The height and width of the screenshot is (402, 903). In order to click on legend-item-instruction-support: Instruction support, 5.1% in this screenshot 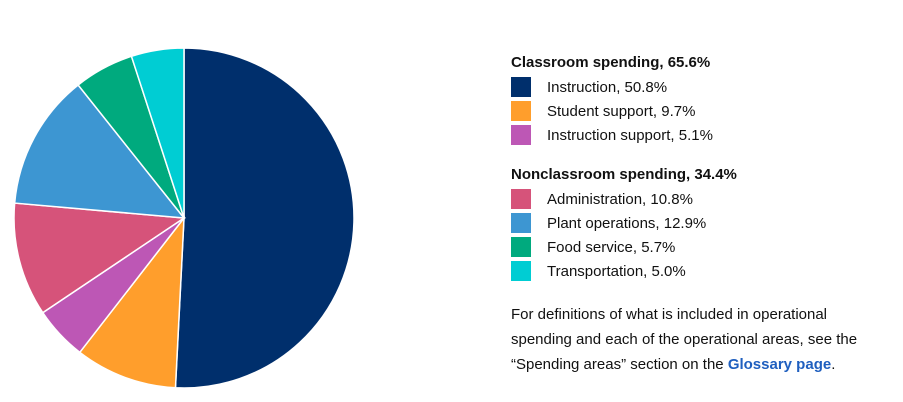, I will do `click(701, 135)`.